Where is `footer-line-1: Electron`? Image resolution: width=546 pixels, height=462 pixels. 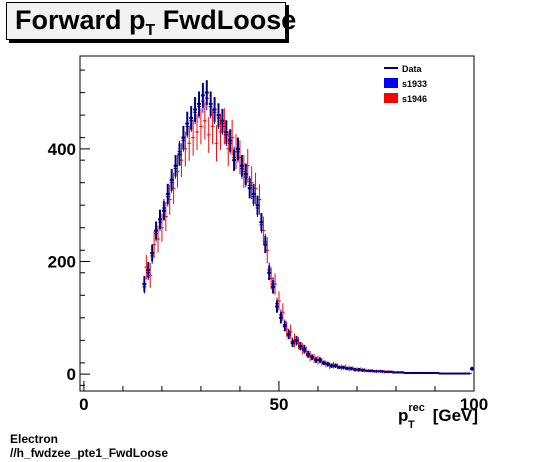
footer-line-1: Electron is located at coordinates (34, 439).